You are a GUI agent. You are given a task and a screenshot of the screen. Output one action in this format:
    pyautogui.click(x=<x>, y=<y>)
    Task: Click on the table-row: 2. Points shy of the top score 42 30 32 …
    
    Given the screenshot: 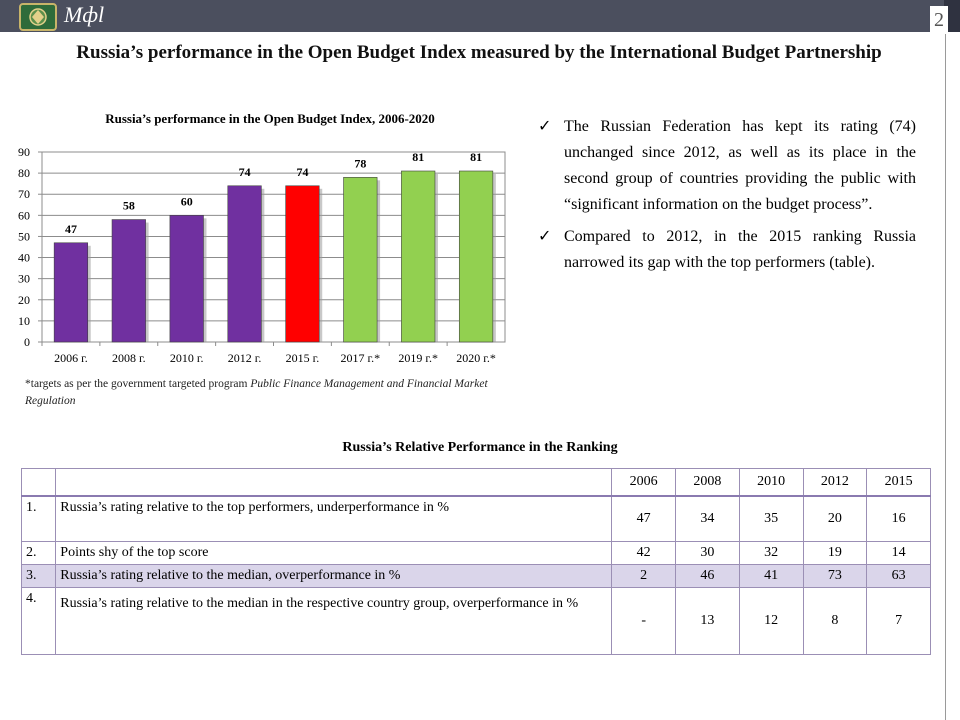 What is the action you would take?
    pyautogui.click(x=475, y=553)
    